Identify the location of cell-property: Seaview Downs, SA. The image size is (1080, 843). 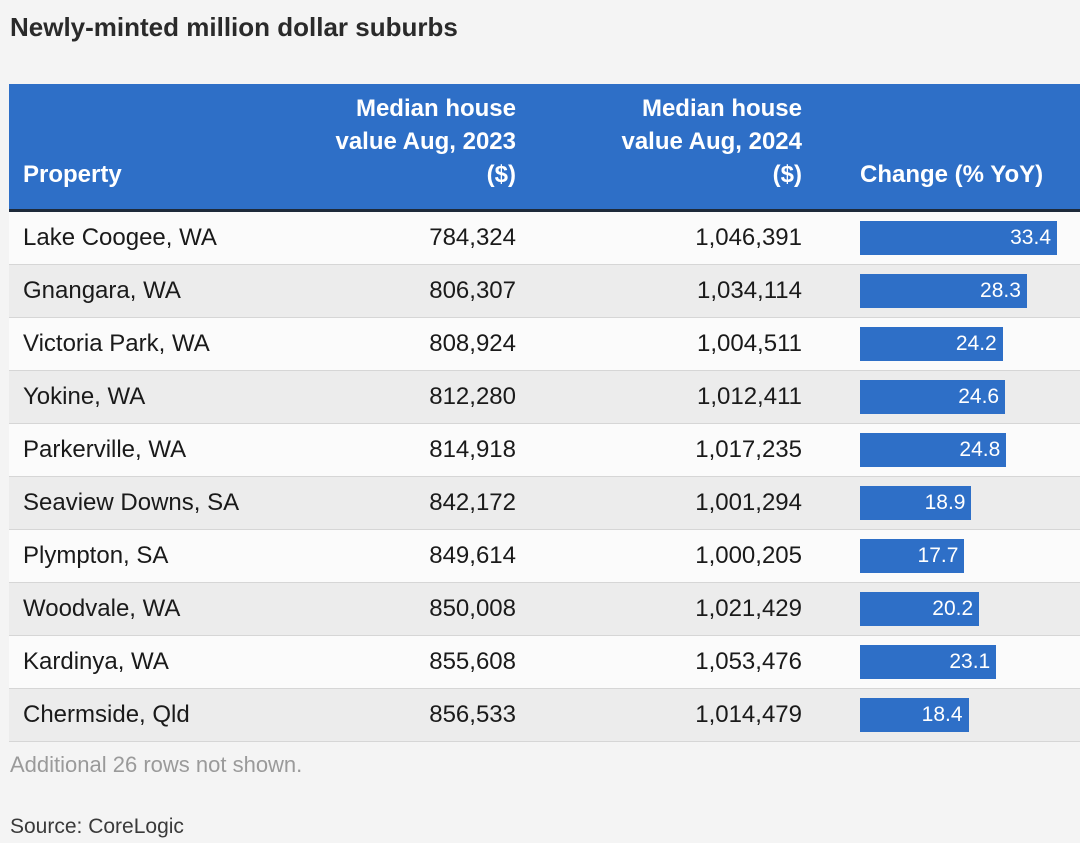
(131, 502).